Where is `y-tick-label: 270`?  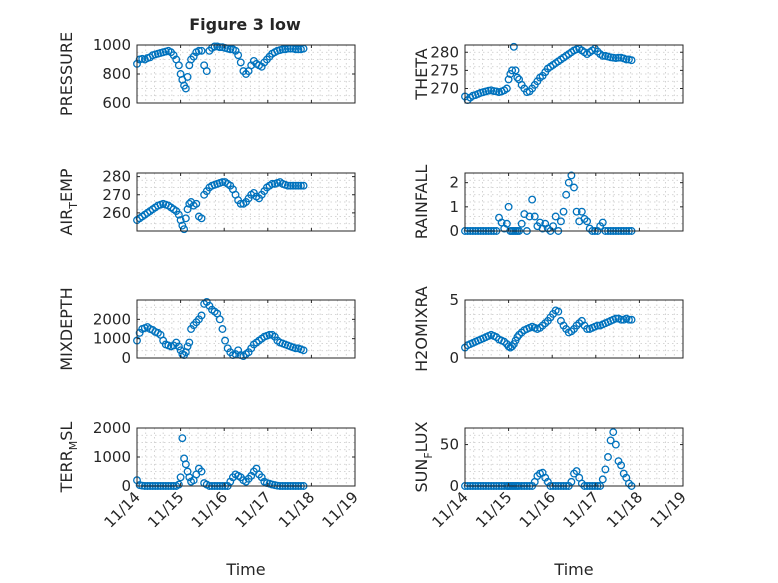
y-tick-label: 270 is located at coordinates (116, 195).